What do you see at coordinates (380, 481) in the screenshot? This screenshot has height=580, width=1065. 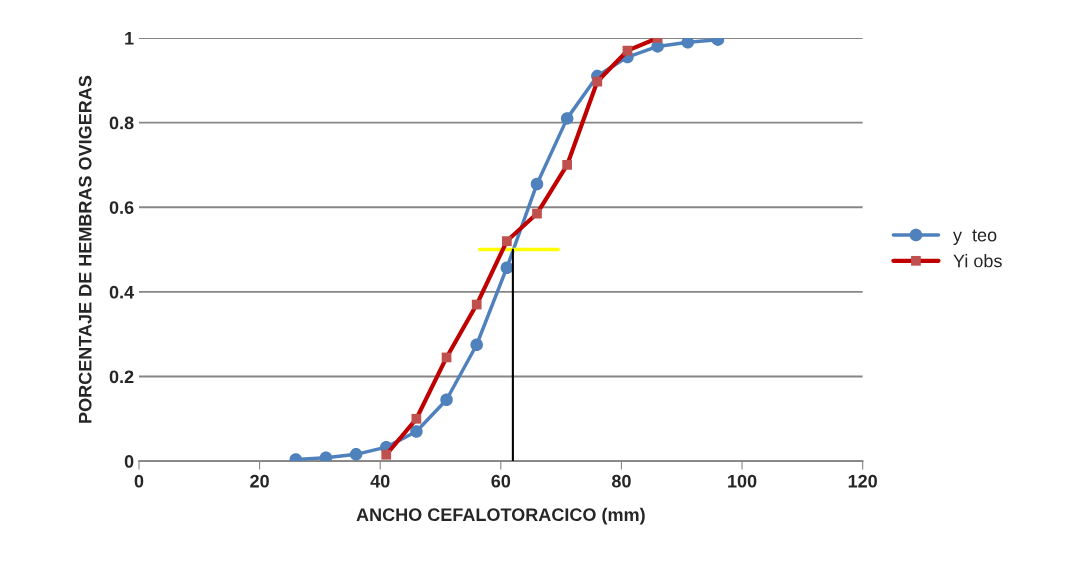 I see `x-tick-label: 40` at bounding box center [380, 481].